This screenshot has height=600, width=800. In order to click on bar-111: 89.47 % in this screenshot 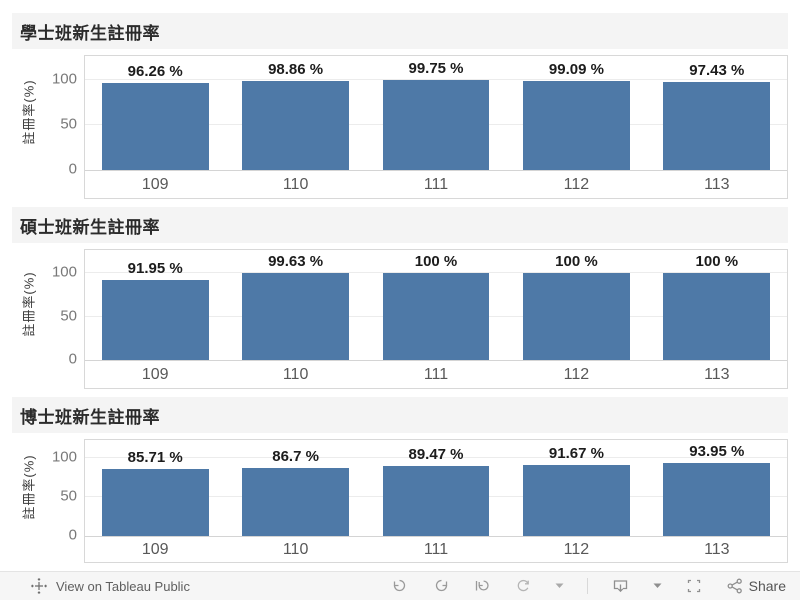, I will do `click(436, 491)`.